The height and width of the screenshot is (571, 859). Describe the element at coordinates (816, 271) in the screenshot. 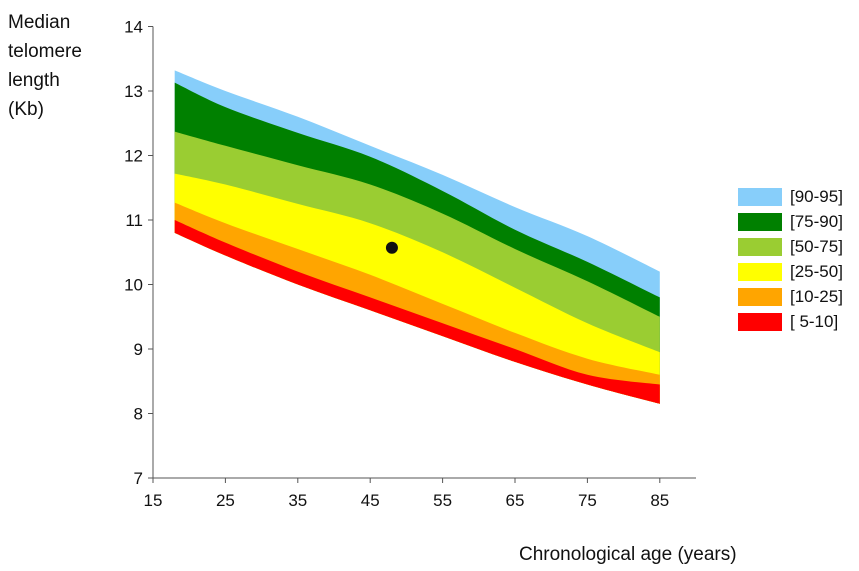

I see `legend-label: [25-50]` at that location.